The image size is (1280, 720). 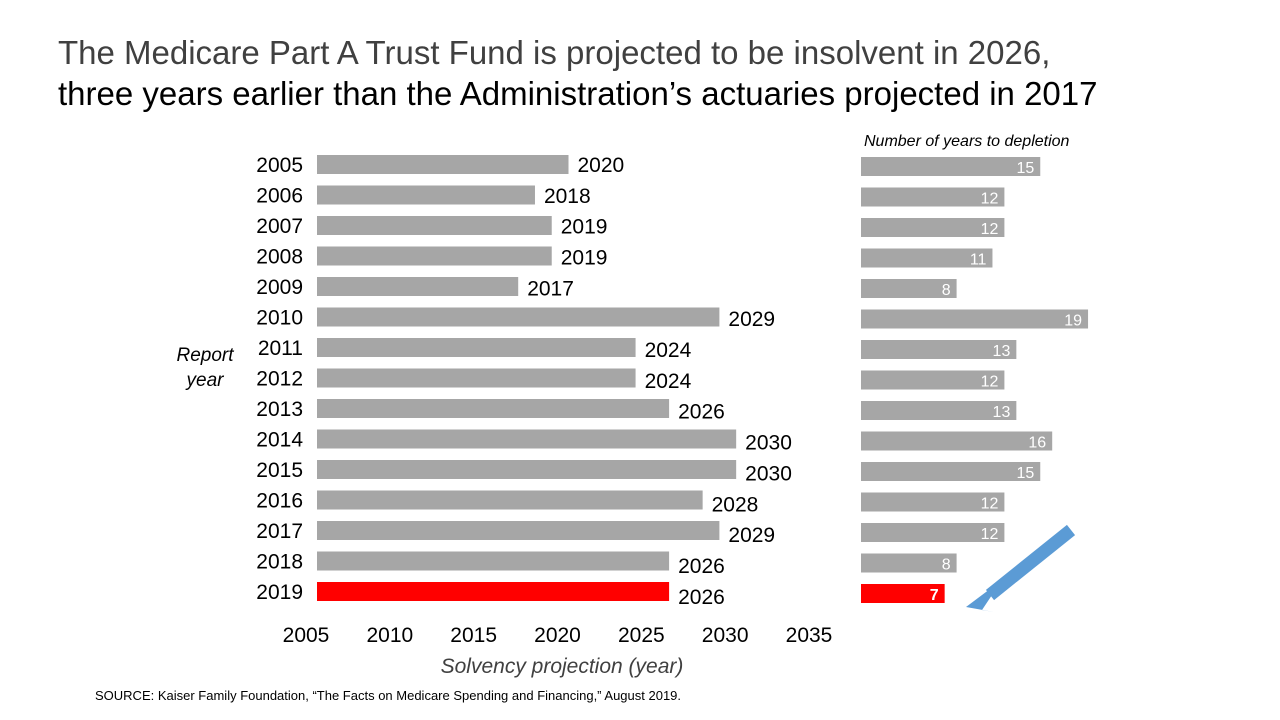 I want to click on bar-value-label: 2018, so click(x=567, y=196).